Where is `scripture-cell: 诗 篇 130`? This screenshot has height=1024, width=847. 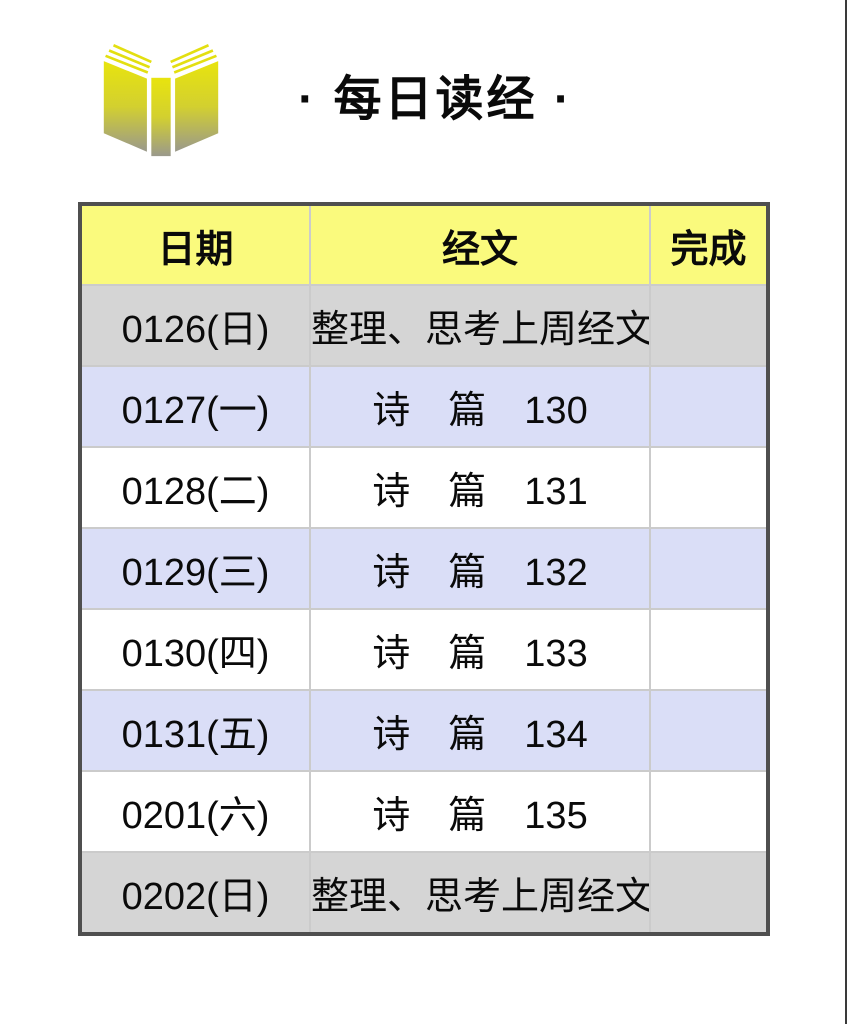 scripture-cell: 诗 篇 130 is located at coordinates (480, 406).